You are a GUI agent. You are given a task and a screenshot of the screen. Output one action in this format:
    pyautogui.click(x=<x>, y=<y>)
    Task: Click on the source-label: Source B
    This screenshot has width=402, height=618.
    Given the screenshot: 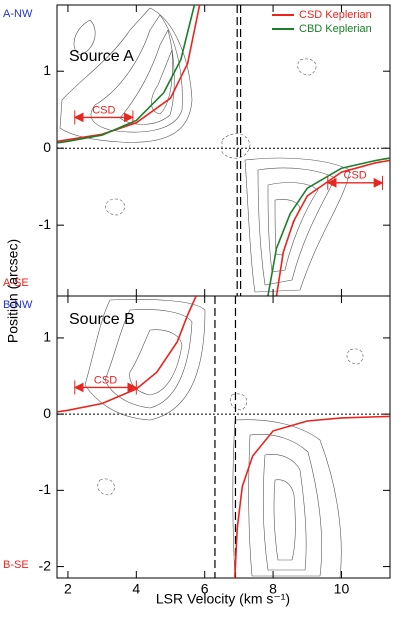 What is the action you would take?
    pyautogui.click(x=102, y=319)
    